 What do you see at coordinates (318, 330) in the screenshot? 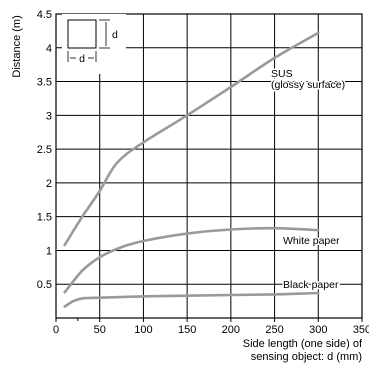
I see `x-tick-label: 300` at bounding box center [318, 330].